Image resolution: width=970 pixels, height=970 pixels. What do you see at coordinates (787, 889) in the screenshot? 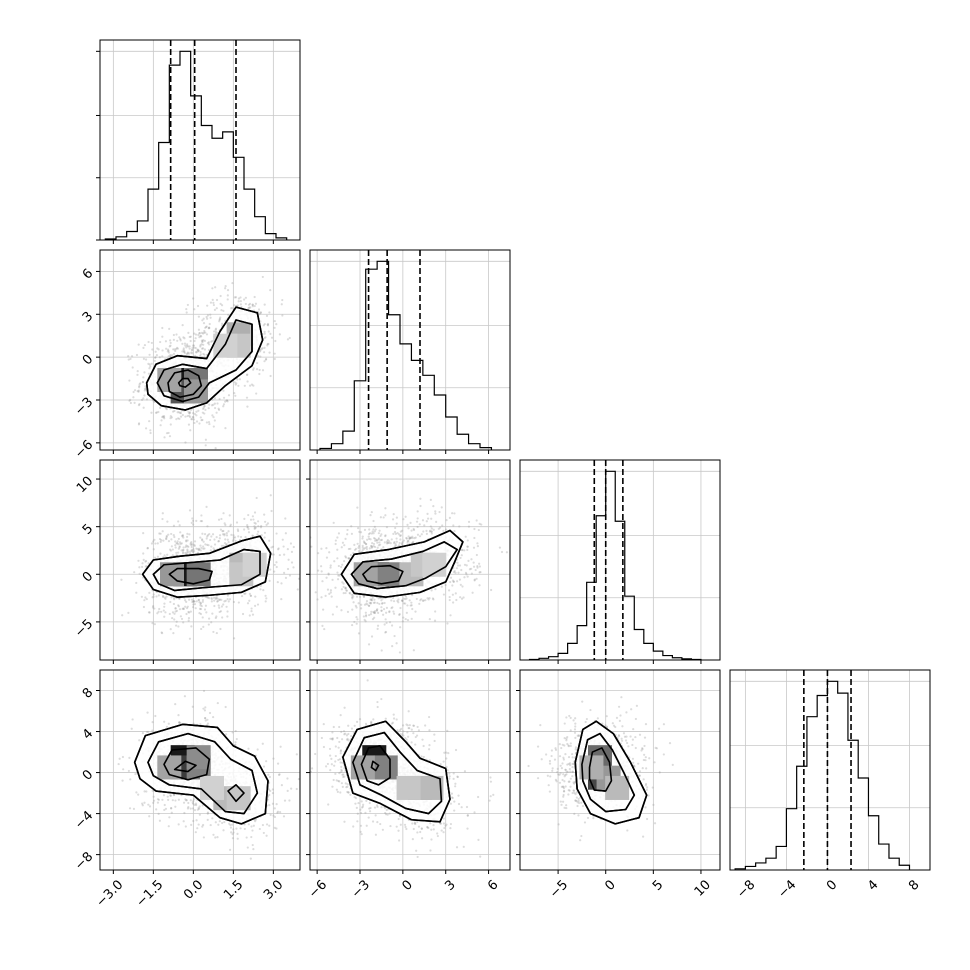
I see `x-tick-label: −4` at bounding box center [787, 889].